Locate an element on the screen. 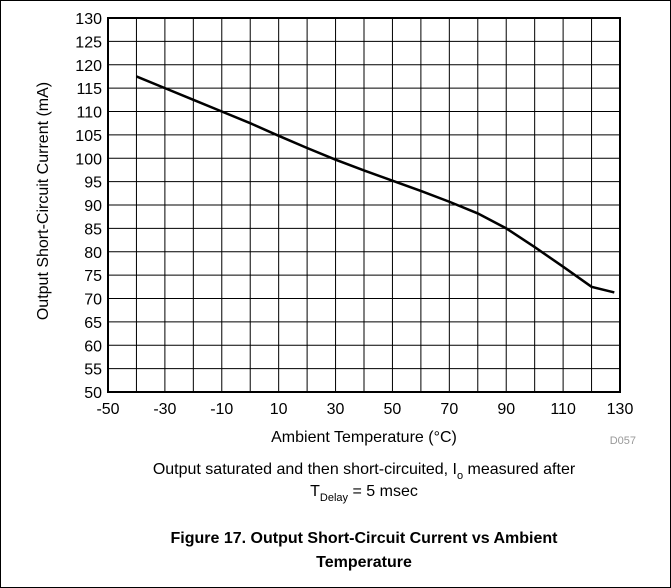 This screenshot has height=588, width=671. y-tick-label: 90 is located at coordinates (93, 206).